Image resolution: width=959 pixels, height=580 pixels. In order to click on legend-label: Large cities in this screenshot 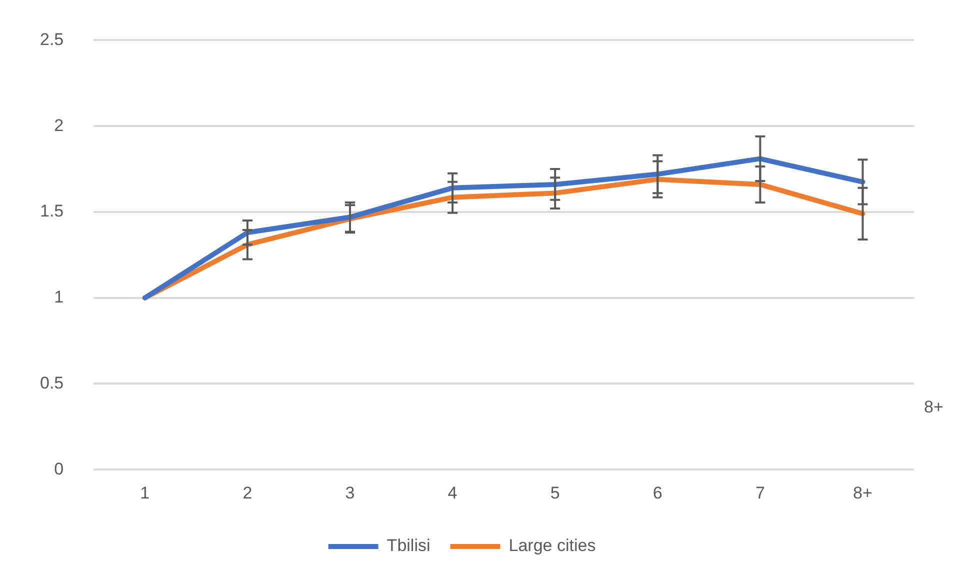, I will do `click(552, 546)`.